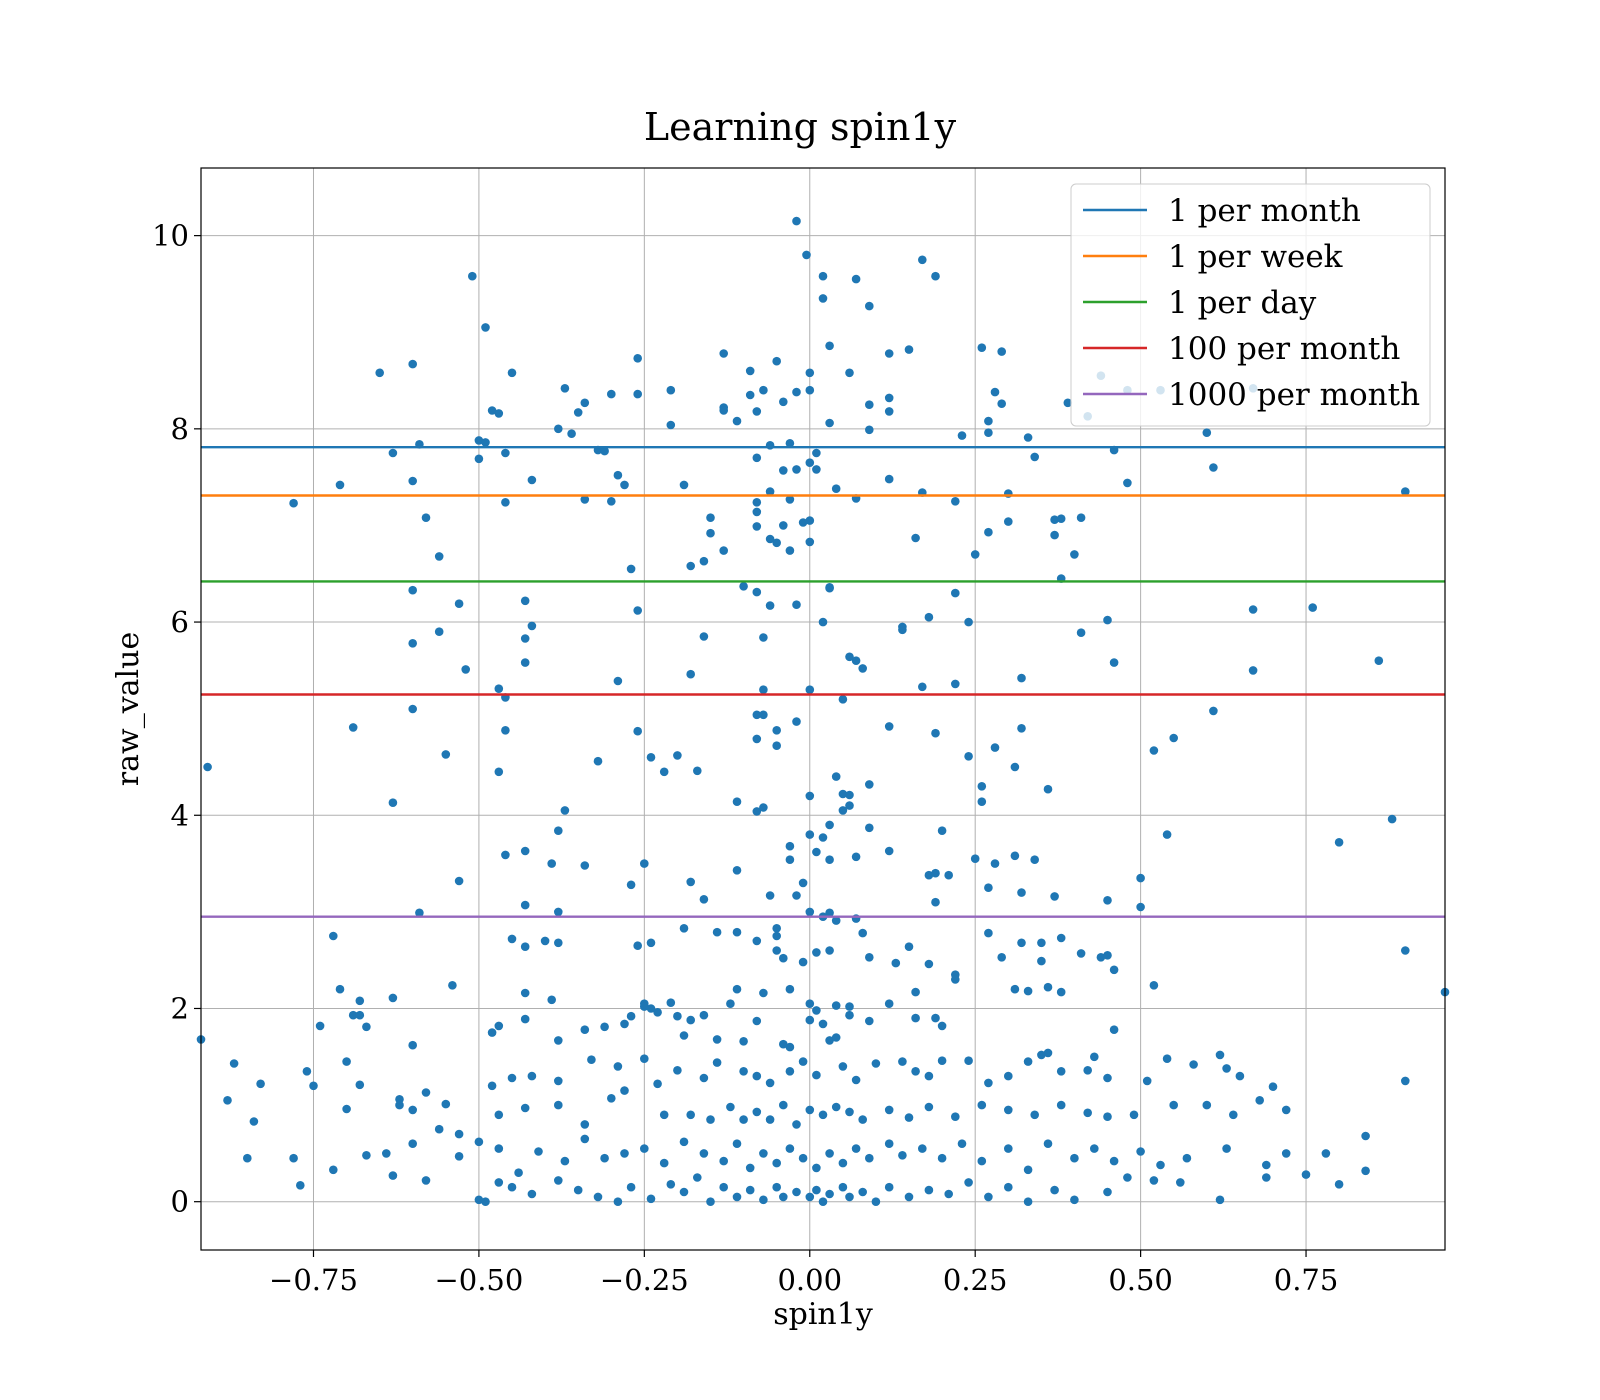 The image size is (1600, 1400). What do you see at coordinates (1264, 211) in the screenshot?
I see `legend-label: 1 per month` at bounding box center [1264, 211].